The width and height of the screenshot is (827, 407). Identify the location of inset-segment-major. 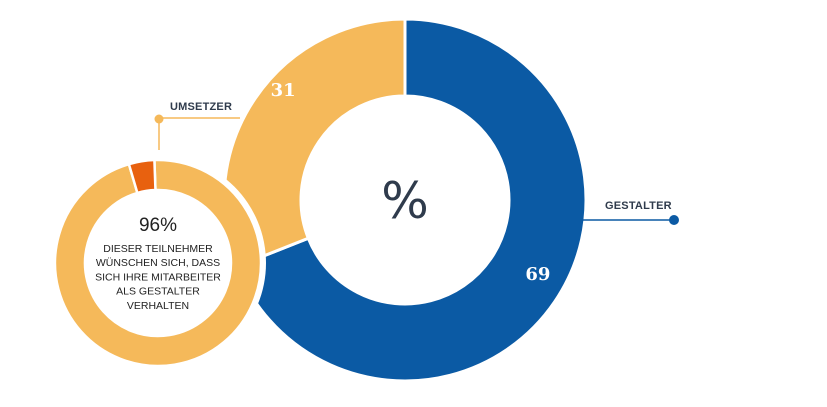
(158, 263).